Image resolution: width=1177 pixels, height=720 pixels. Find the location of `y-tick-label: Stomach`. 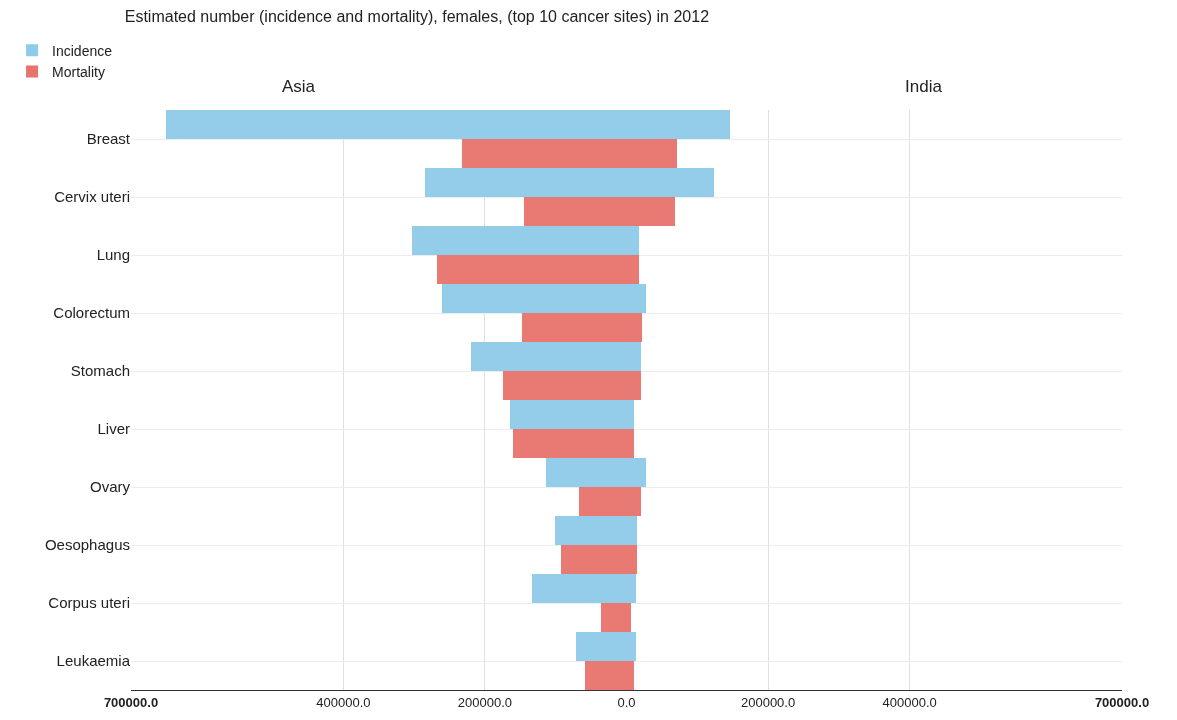

y-tick-label: Stomach is located at coordinates (100, 371).